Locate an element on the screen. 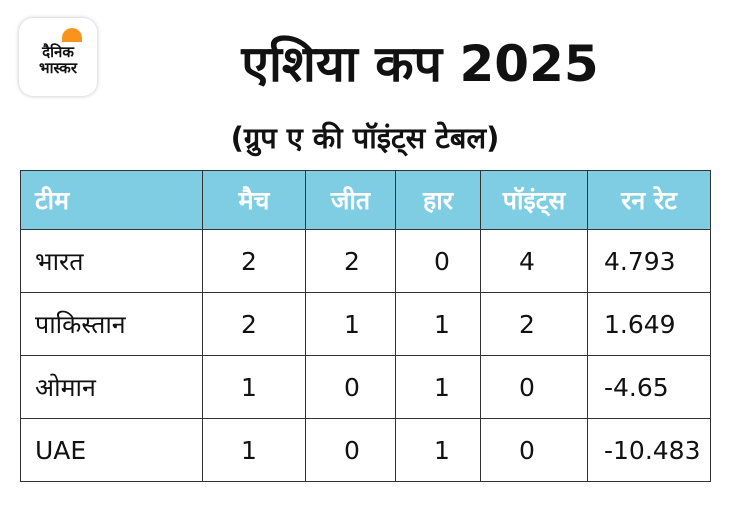 Image resolution: width=730 pixels, height=516 pixels. table-row: ओमान 1 0 1 0 -4.65 is located at coordinates (365, 387).